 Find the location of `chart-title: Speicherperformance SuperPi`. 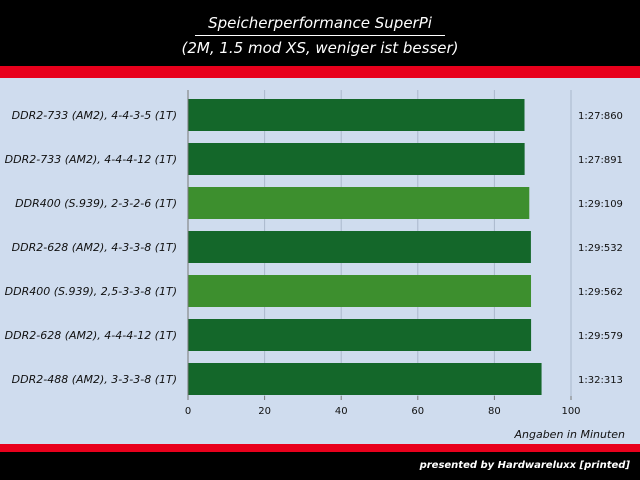

chart-title: Speicherperformance SuperPi is located at coordinates (320, 23).